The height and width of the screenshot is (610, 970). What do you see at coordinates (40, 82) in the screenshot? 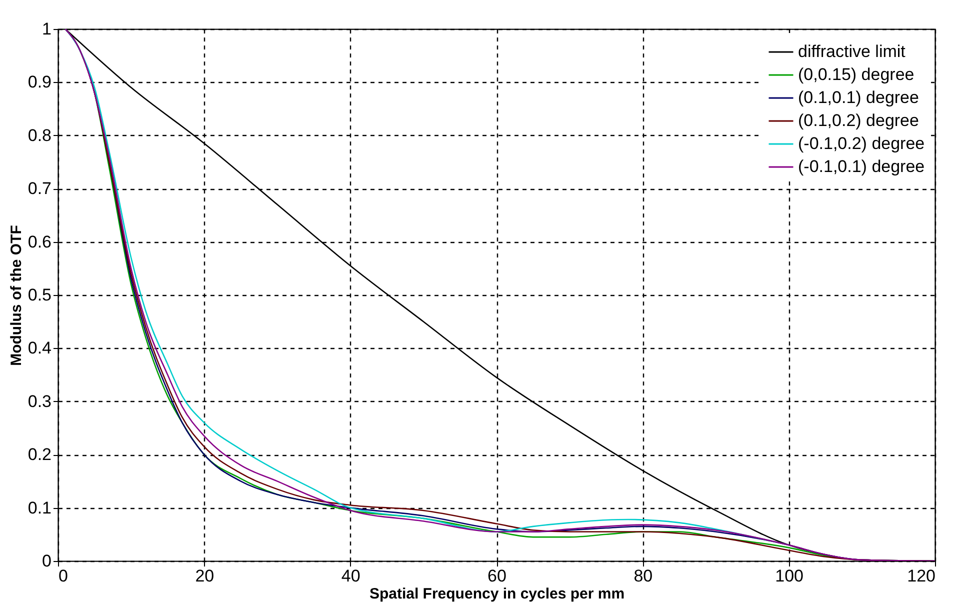
I see `y-tick-label: 0.9` at bounding box center [40, 82].